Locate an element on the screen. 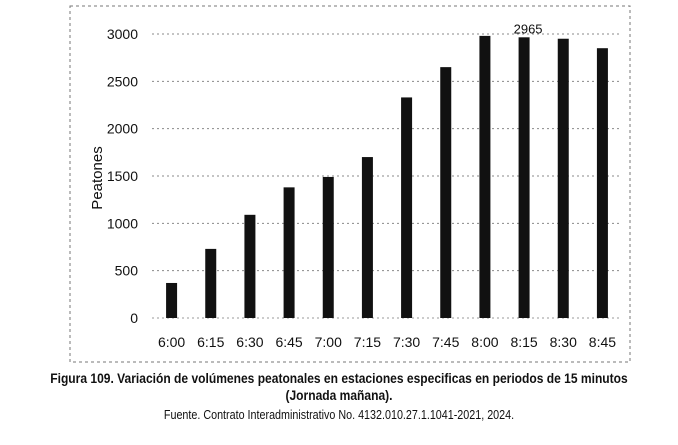 Image resolution: width=678 pixels, height=445 pixels. y-tick-label: 1500 is located at coordinates (122, 176).